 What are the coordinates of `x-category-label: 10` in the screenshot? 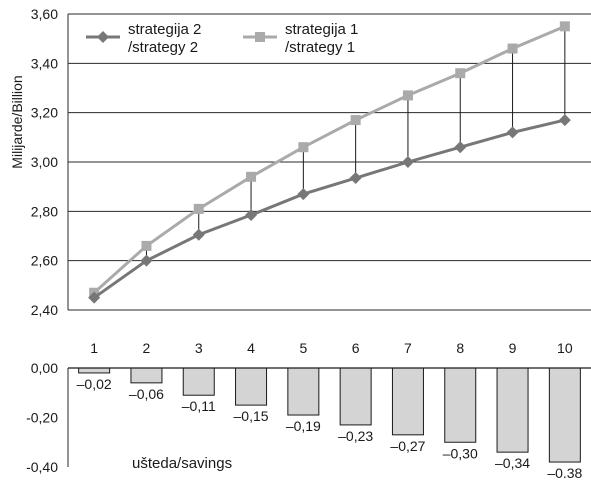 It's located at (565, 348).